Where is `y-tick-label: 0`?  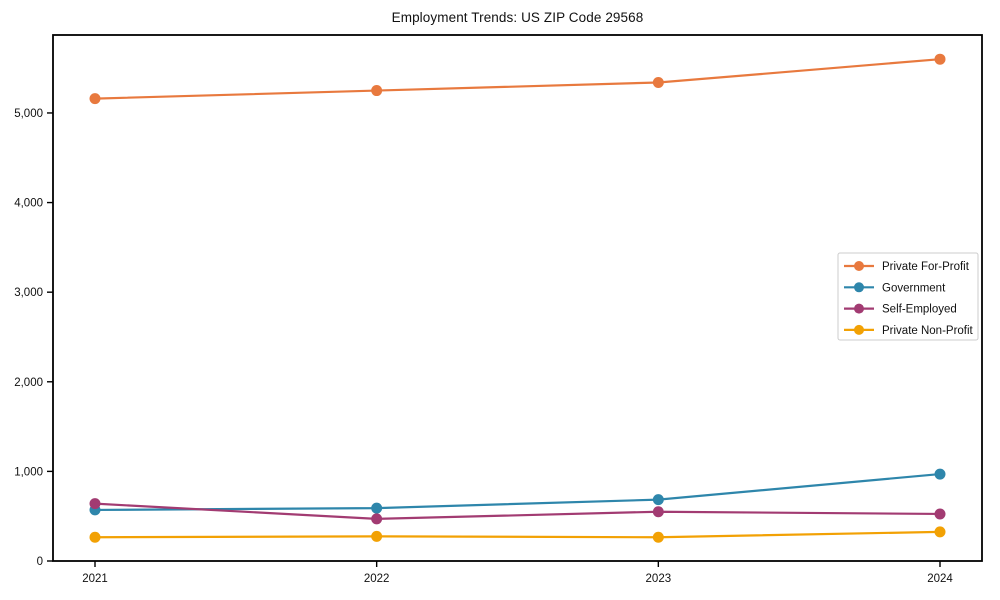 y-tick-label: 0 is located at coordinates (40, 562).